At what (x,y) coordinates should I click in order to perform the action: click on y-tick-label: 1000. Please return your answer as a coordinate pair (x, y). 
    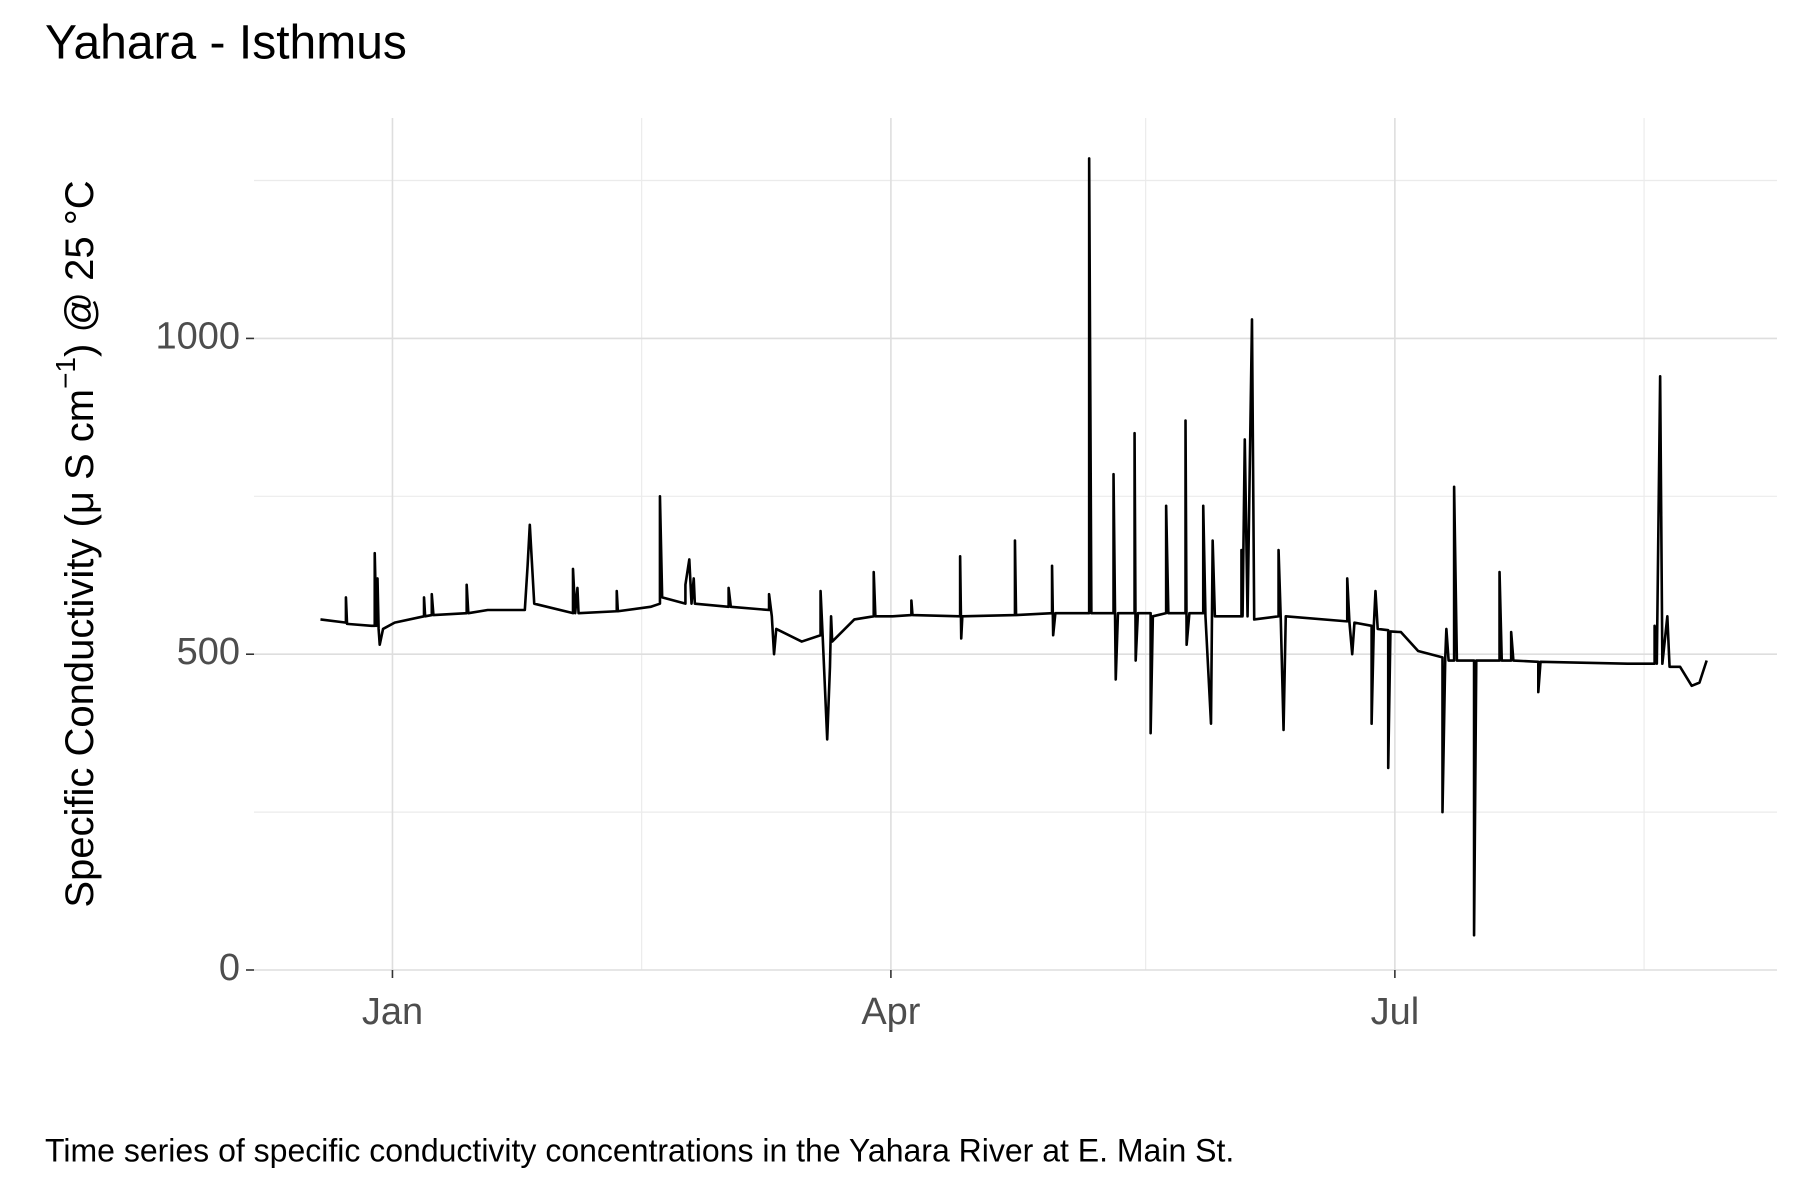
    Looking at the image, I should click on (197, 336).